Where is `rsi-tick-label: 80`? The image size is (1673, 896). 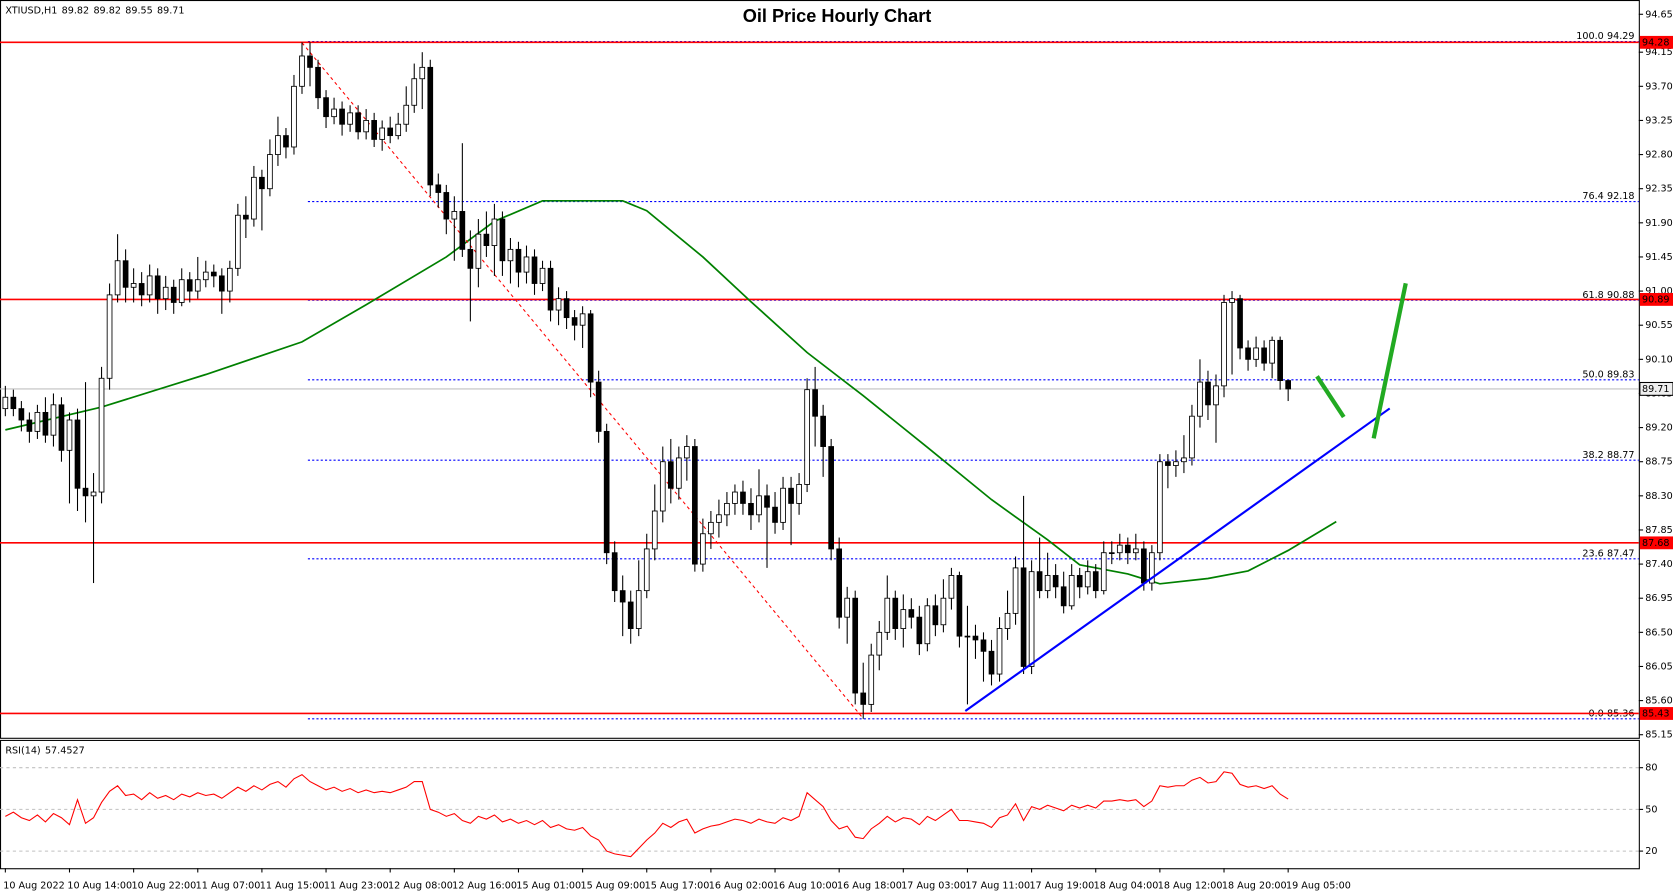 rsi-tick-label: 80 is located at coordinates (1651, 768).